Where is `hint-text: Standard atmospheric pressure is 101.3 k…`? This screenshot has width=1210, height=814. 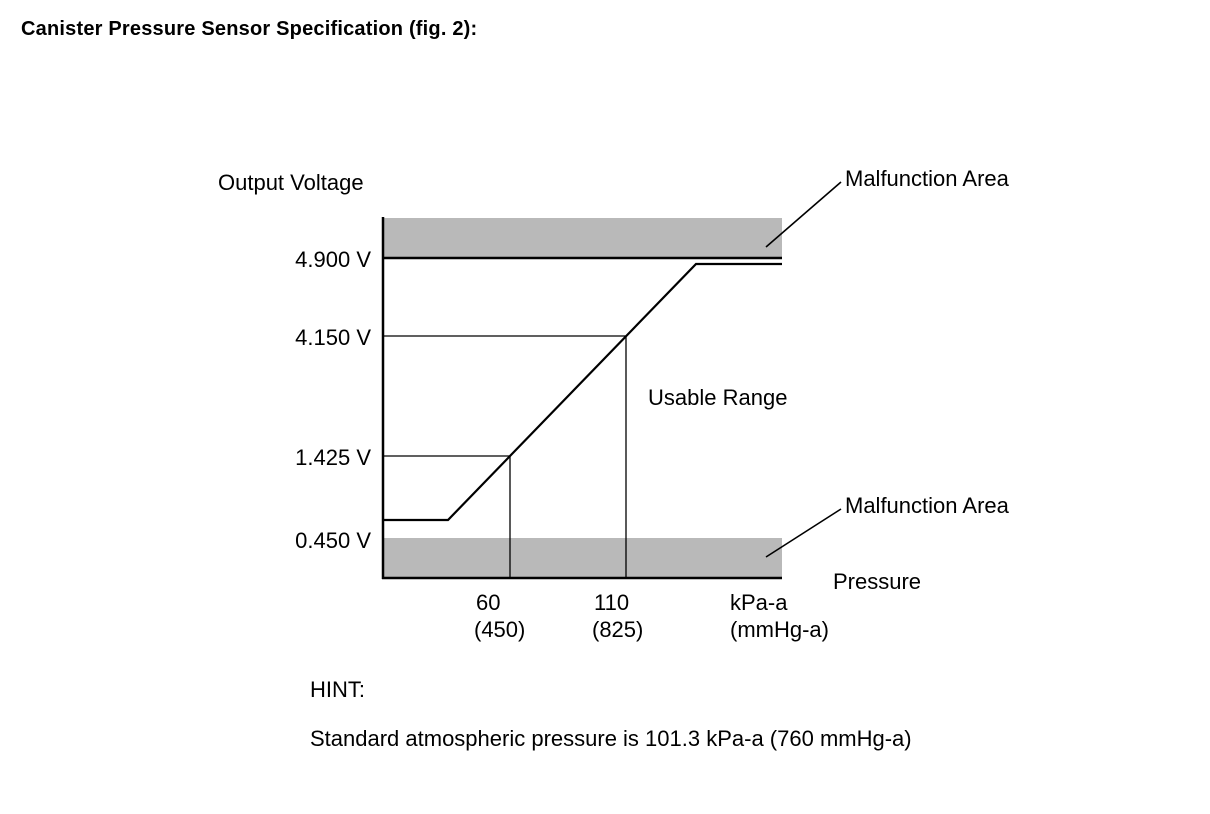
hint-text: Standard atmospheric pressure is 101.3 k… is located at coordinates (611, 738).